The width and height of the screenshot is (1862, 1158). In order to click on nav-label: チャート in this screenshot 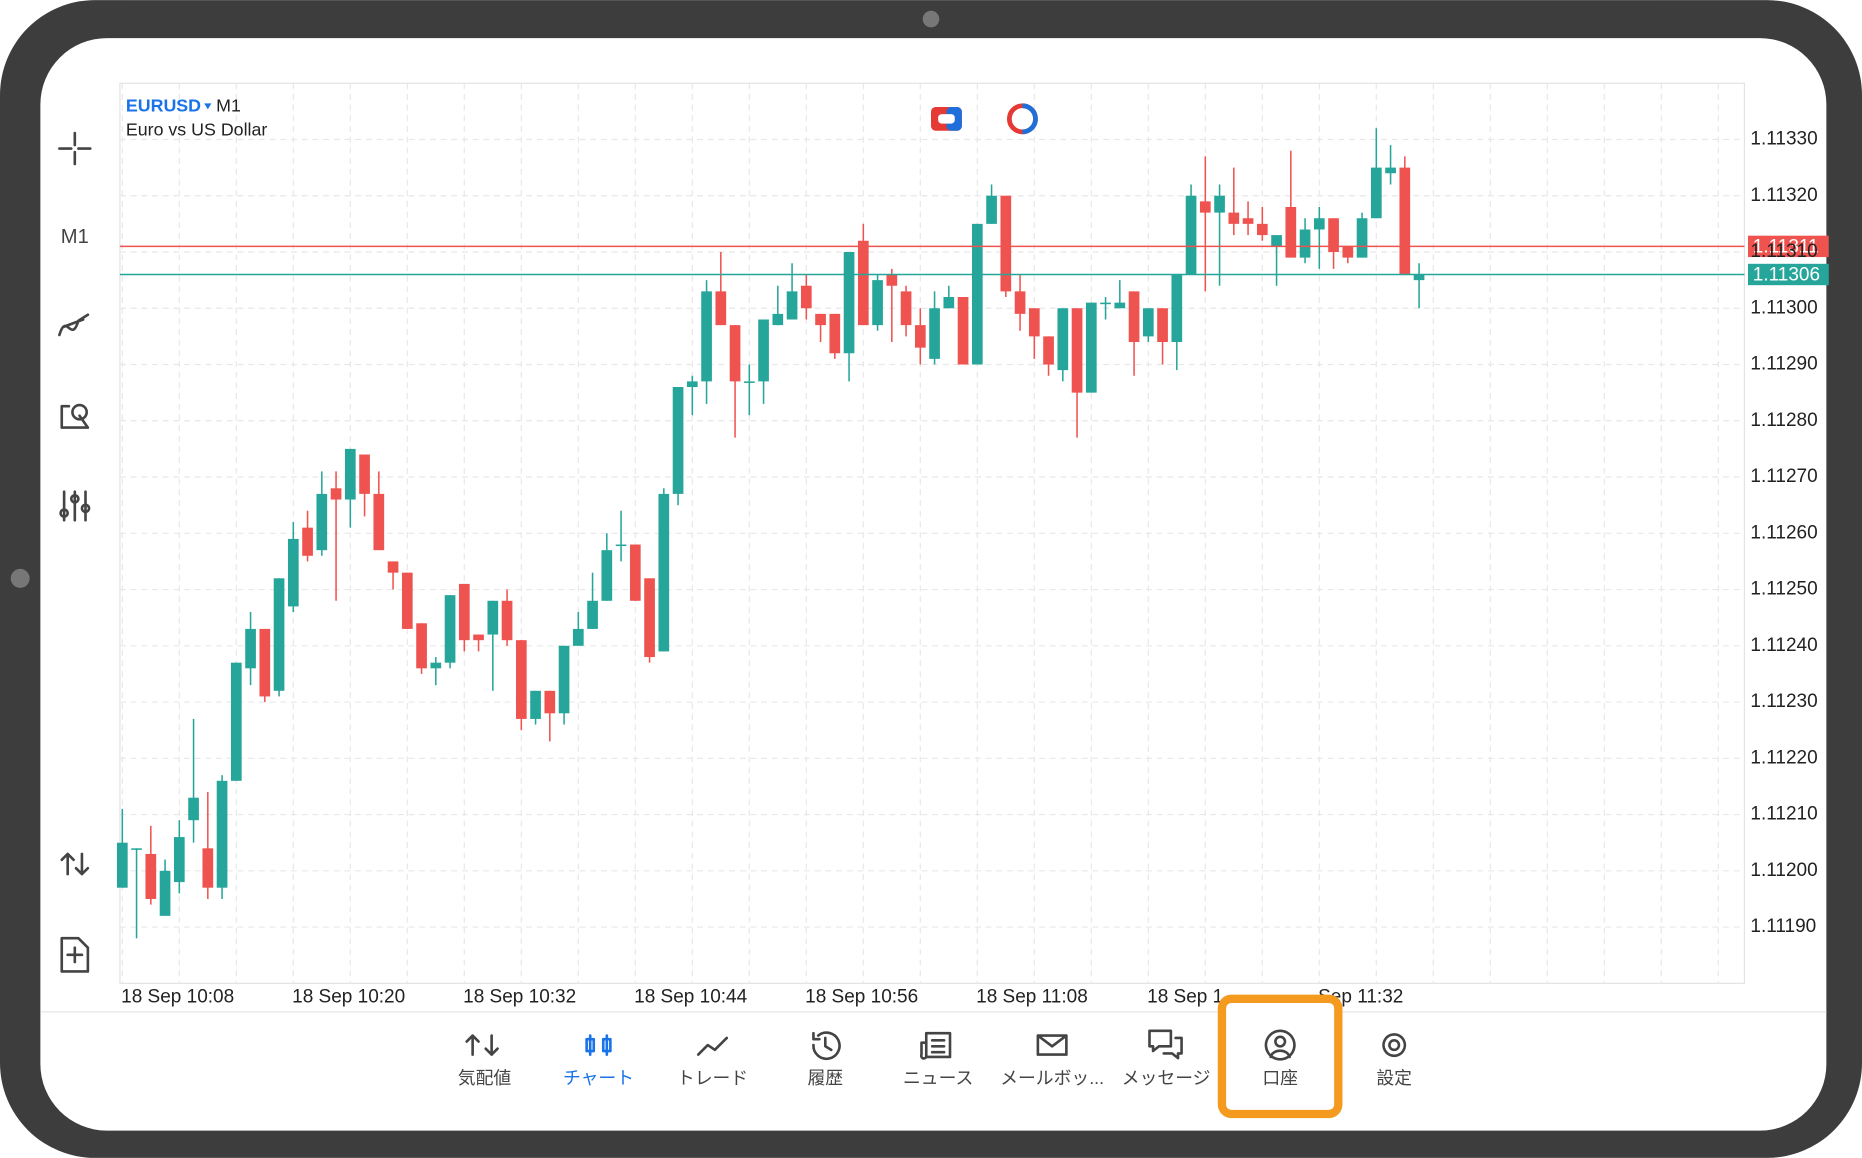, I will do `click(598, 1078)`.